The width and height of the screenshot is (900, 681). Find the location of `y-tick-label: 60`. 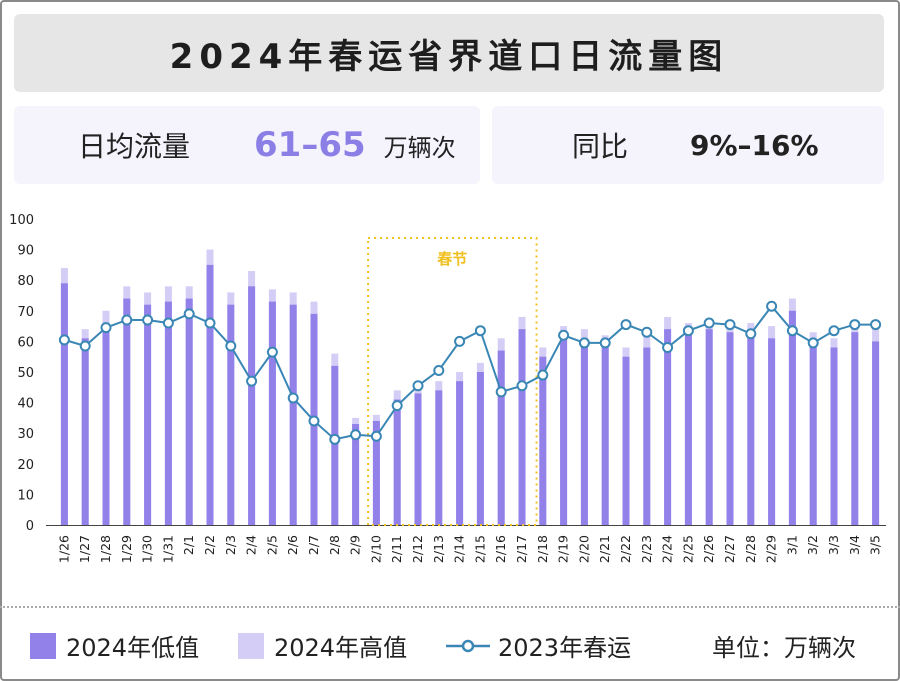

y-tick-label: 60 is located at coordinates (25, 342).